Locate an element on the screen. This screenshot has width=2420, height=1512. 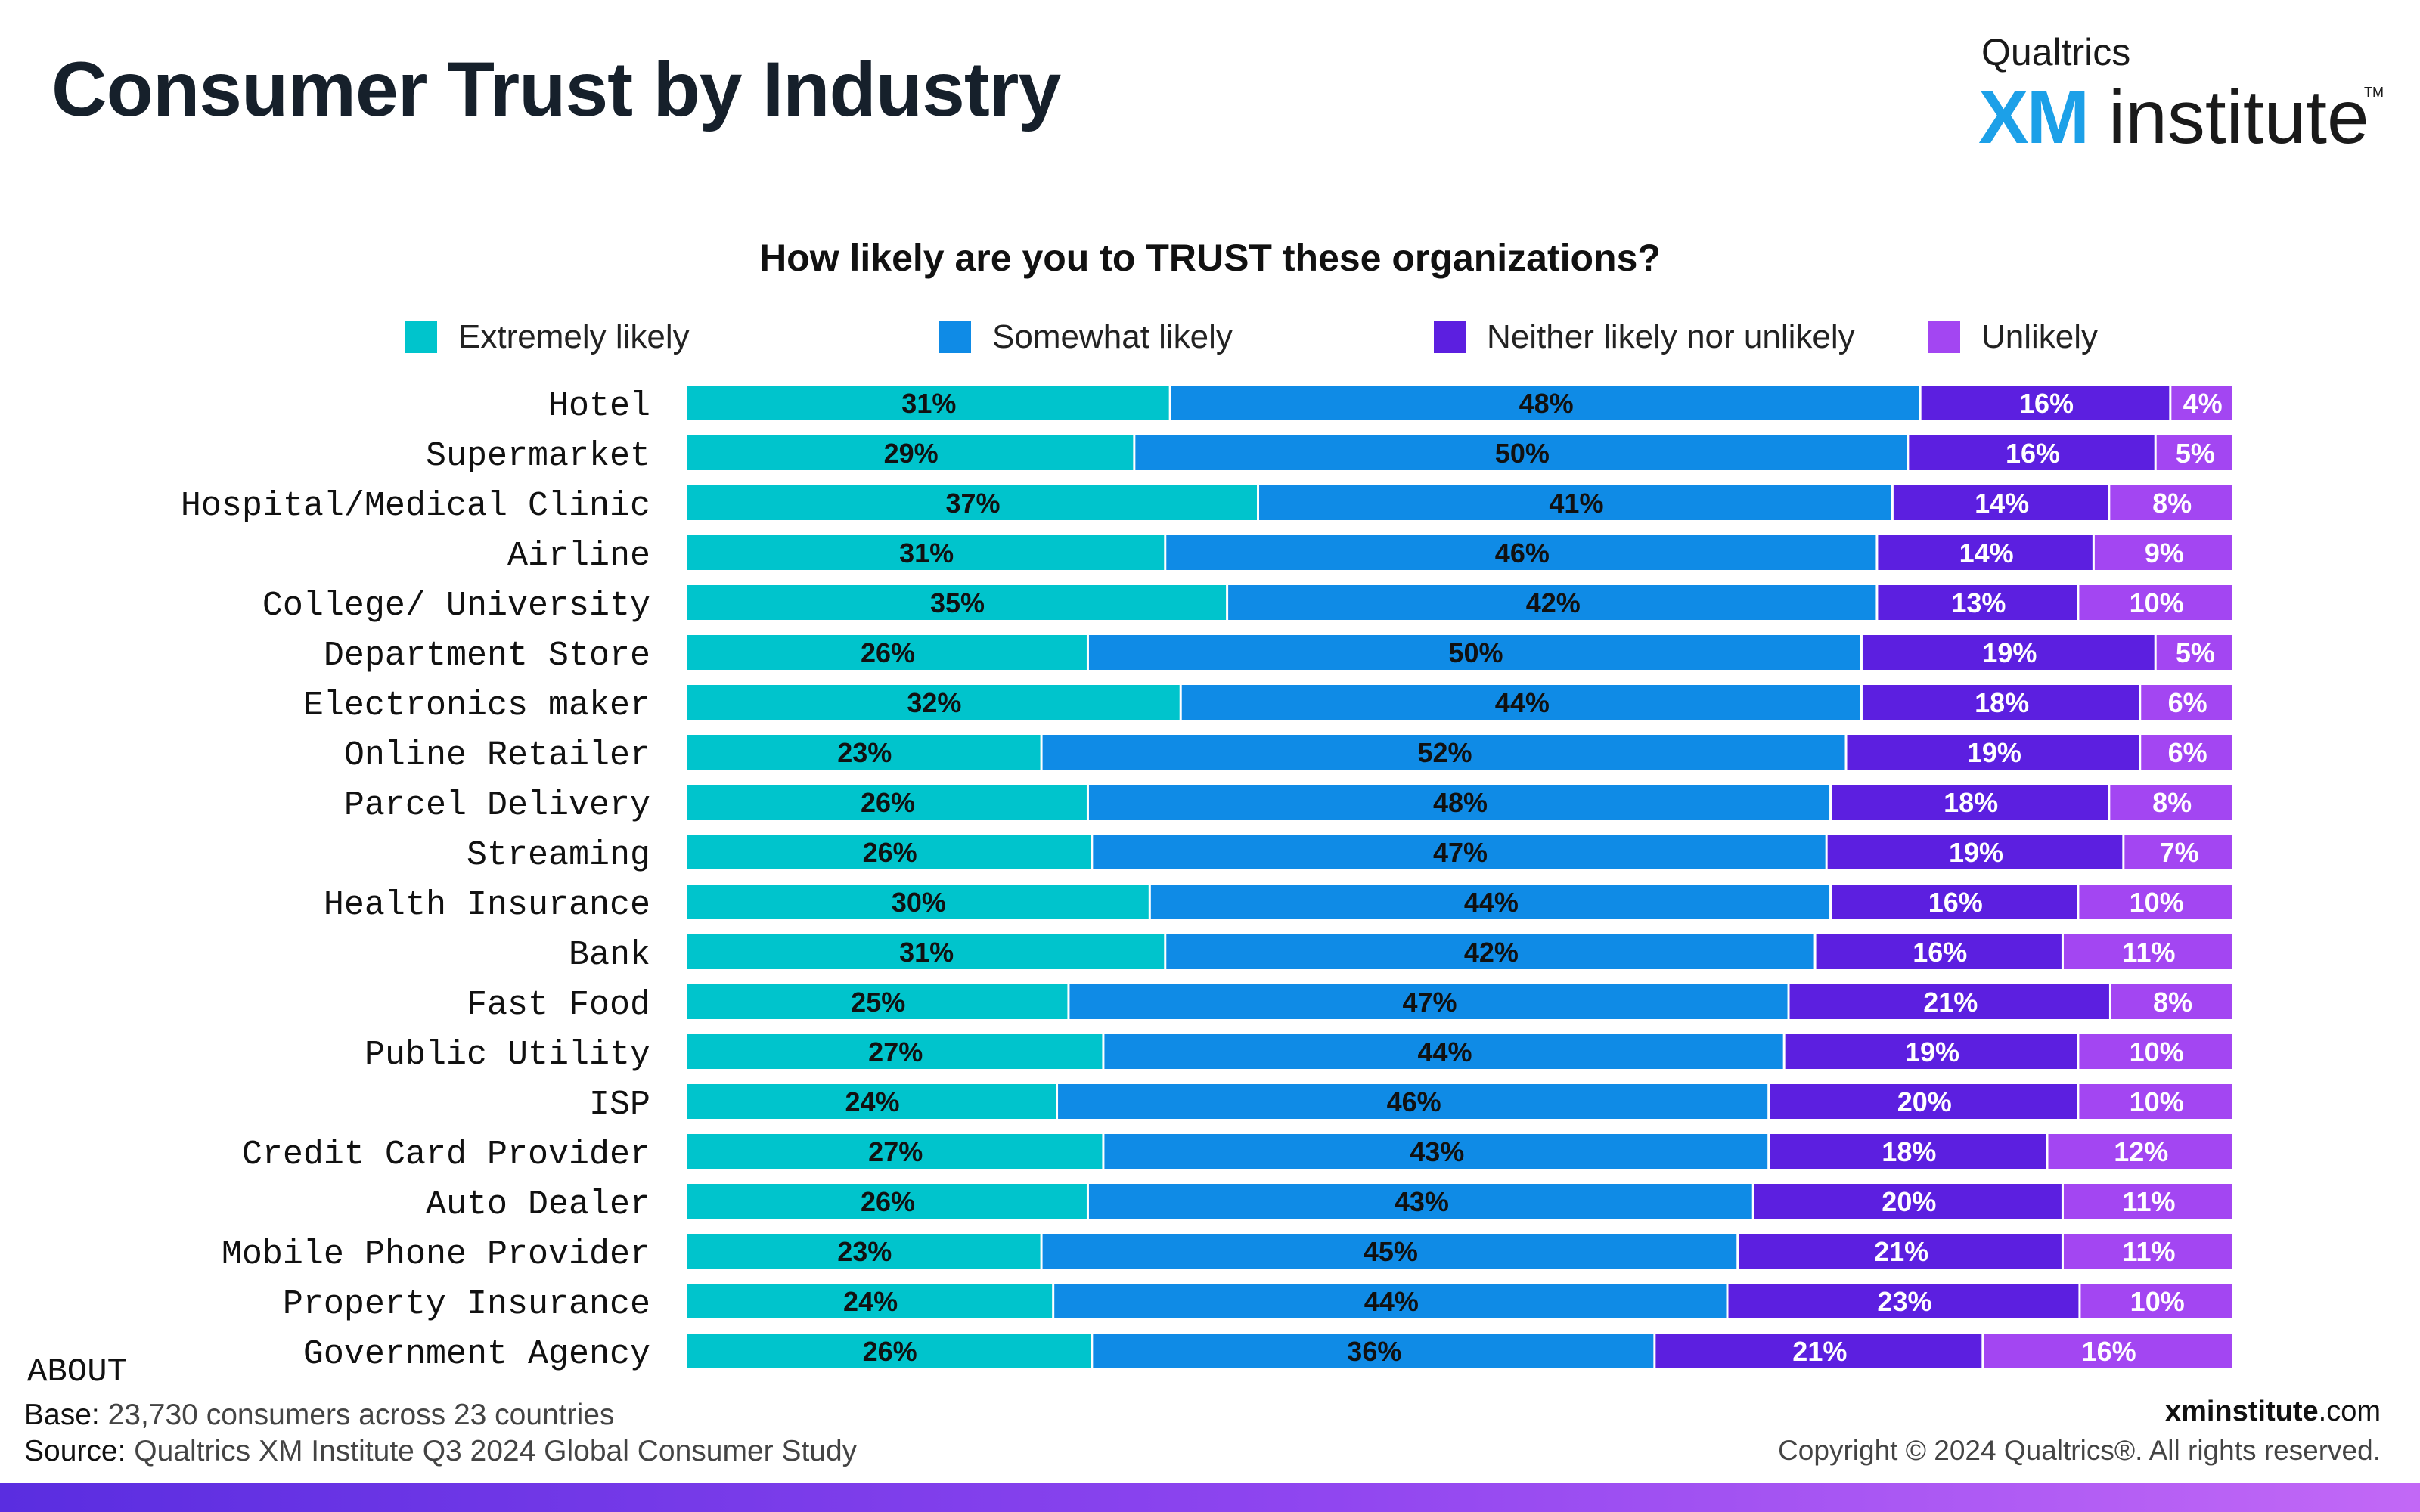
legend-item-unlikely: Unlikely is located at coordinates (2013, 337).